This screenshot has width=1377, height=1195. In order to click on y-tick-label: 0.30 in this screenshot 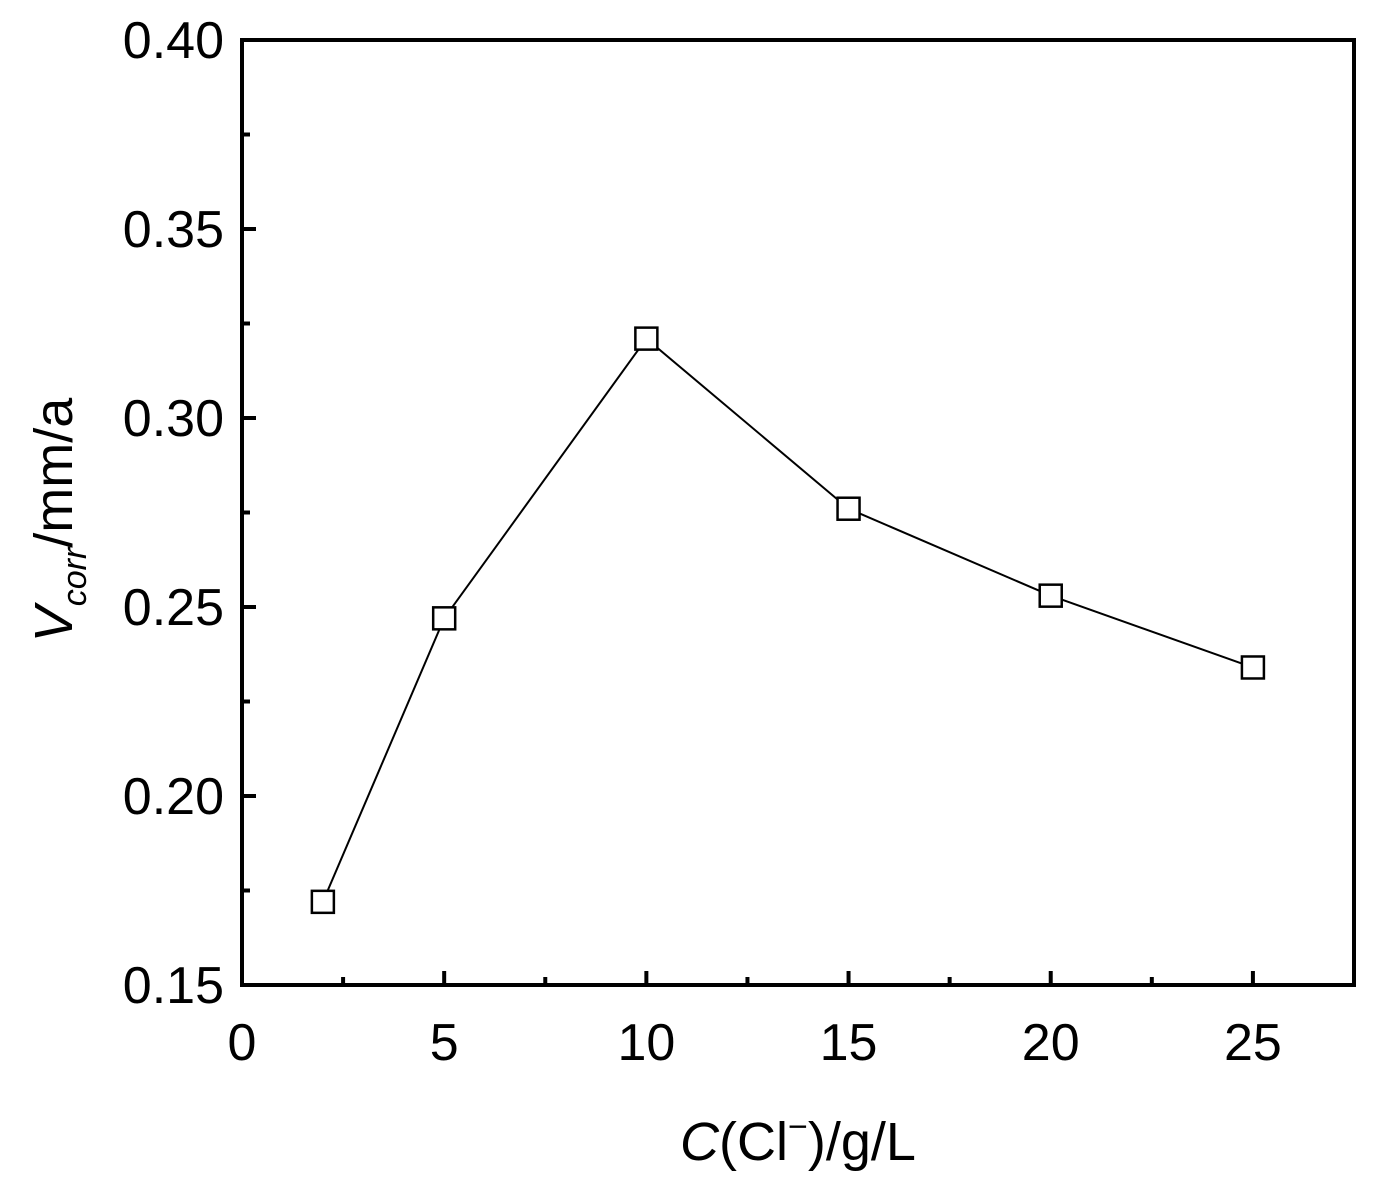, I will do `click(173, 419)`.